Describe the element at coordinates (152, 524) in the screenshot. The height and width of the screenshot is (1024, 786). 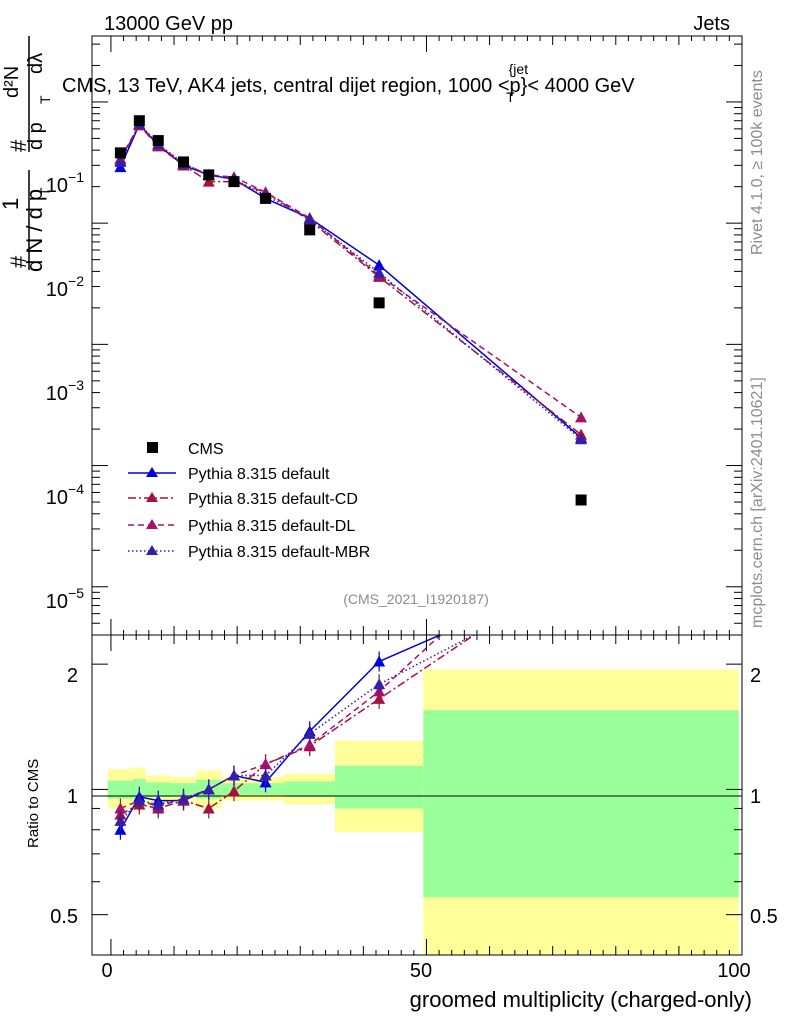
I see `legend-marker-dl` at that location.